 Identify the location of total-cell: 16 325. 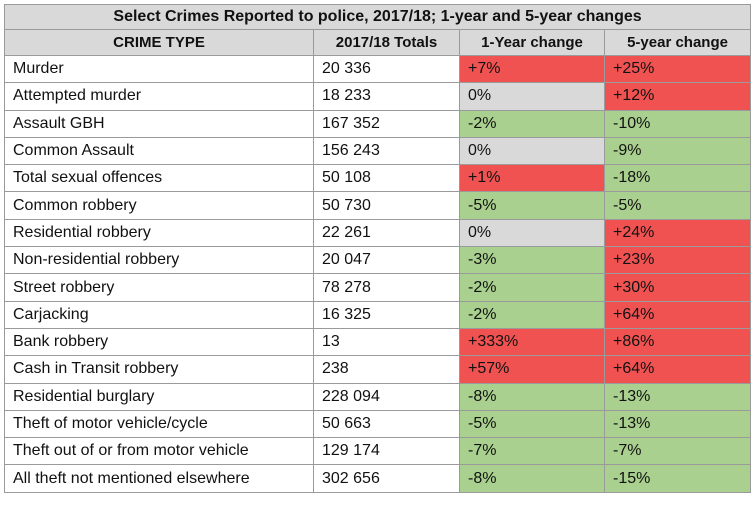
(386, 314).